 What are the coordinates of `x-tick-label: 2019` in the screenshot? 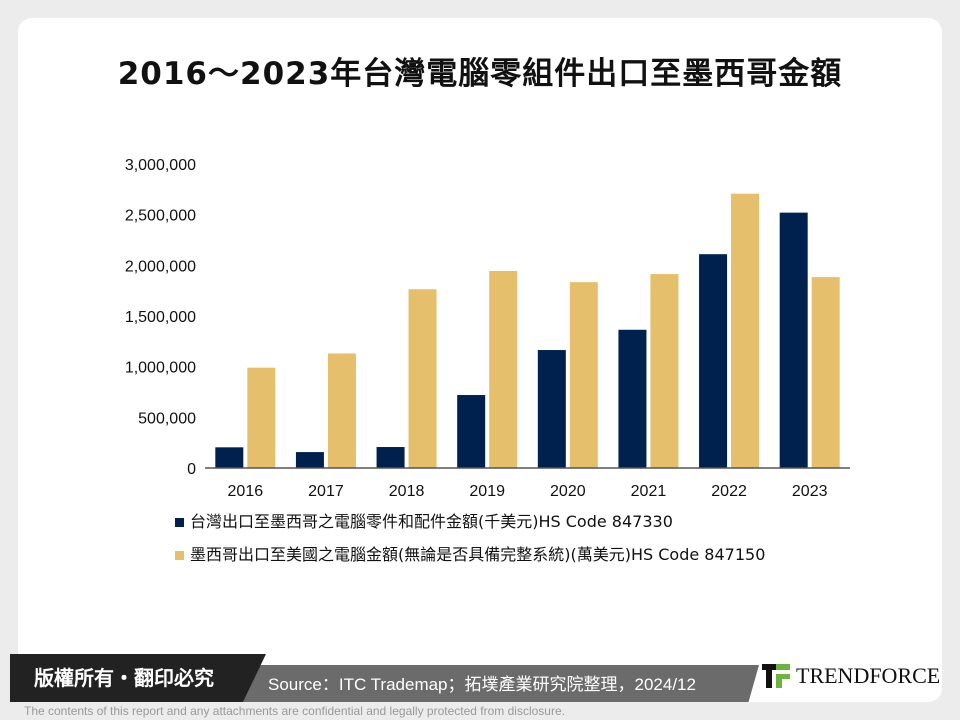 It's located at (487, 491).